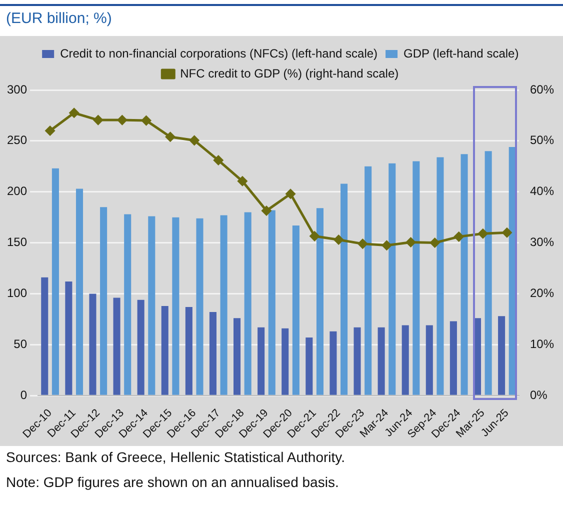  Describe the element at coordinates (539, 395) in the screenshot. I see `y2-tick-label: 0%` at that location.